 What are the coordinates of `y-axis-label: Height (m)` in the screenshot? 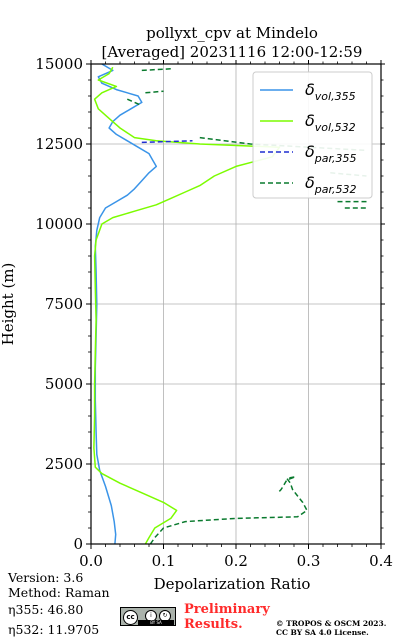 It's located at (8, 304).